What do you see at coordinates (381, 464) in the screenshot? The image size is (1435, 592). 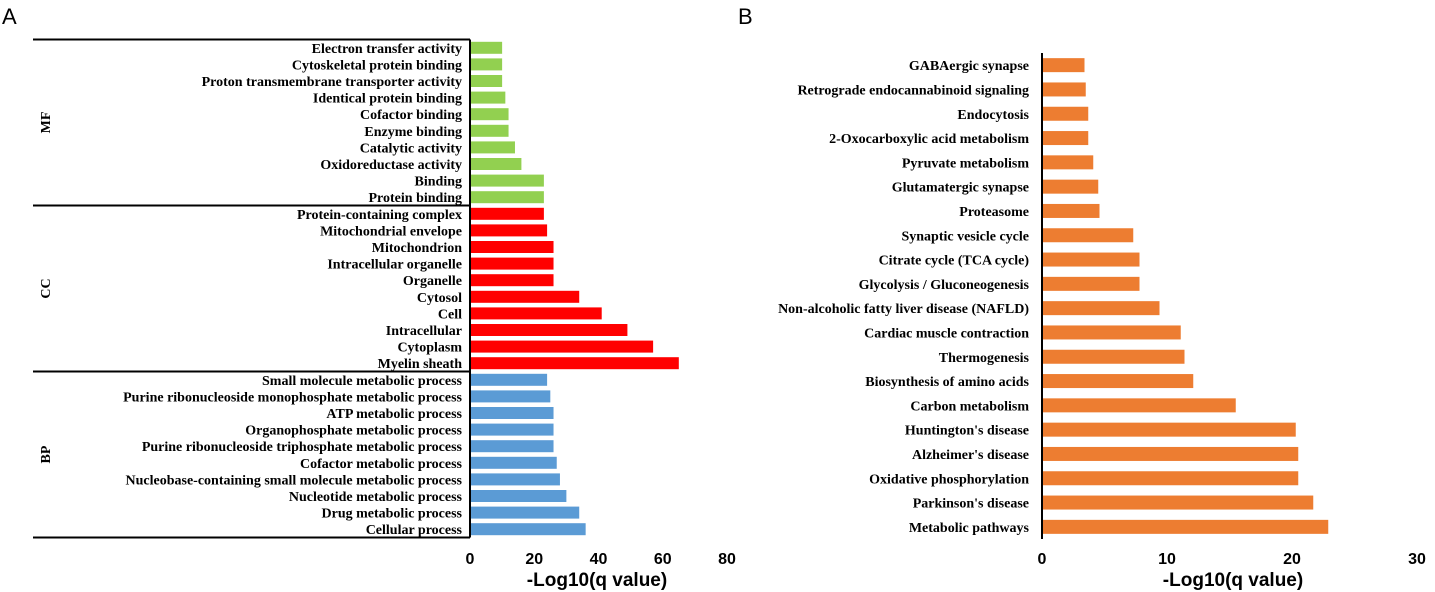 I see `category-label-cofactor-metabolic-process: Cofactor metabolic process` at bounding box center [381, 464].